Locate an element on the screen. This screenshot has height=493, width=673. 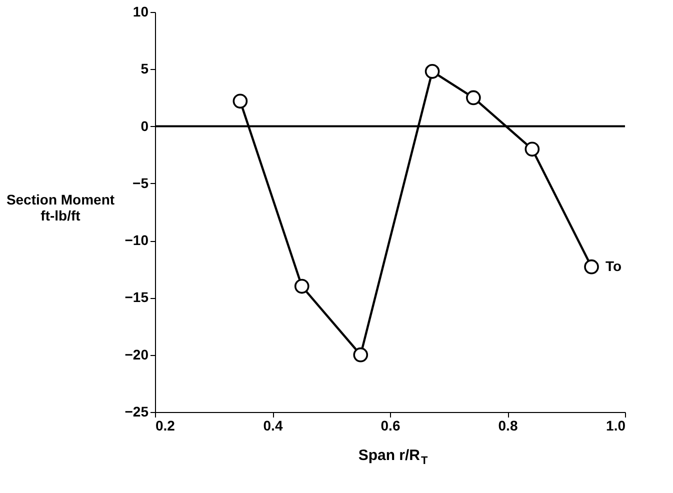
y-tick-label: −15 is located at coordinates (136, 297).